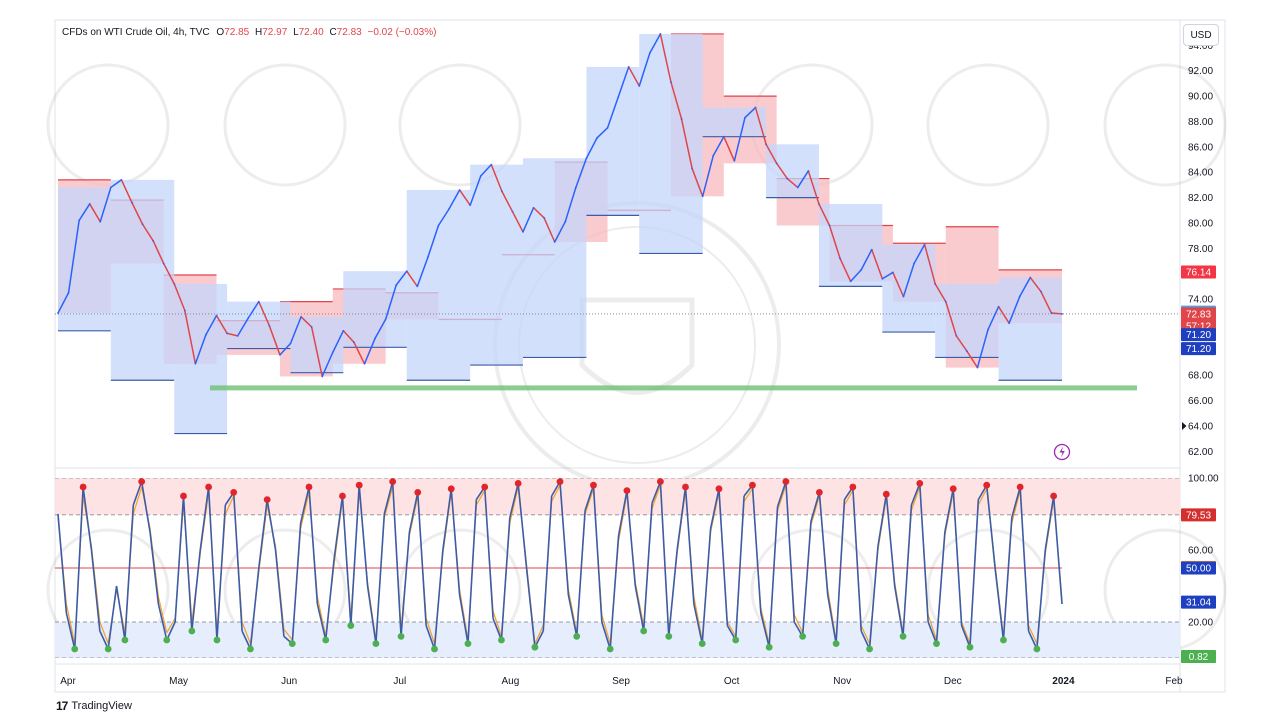 Image resolution: width=1280 pixels, height=725 pixels. I want to click on price-tick-label: 94.00, so click(1200, 46).